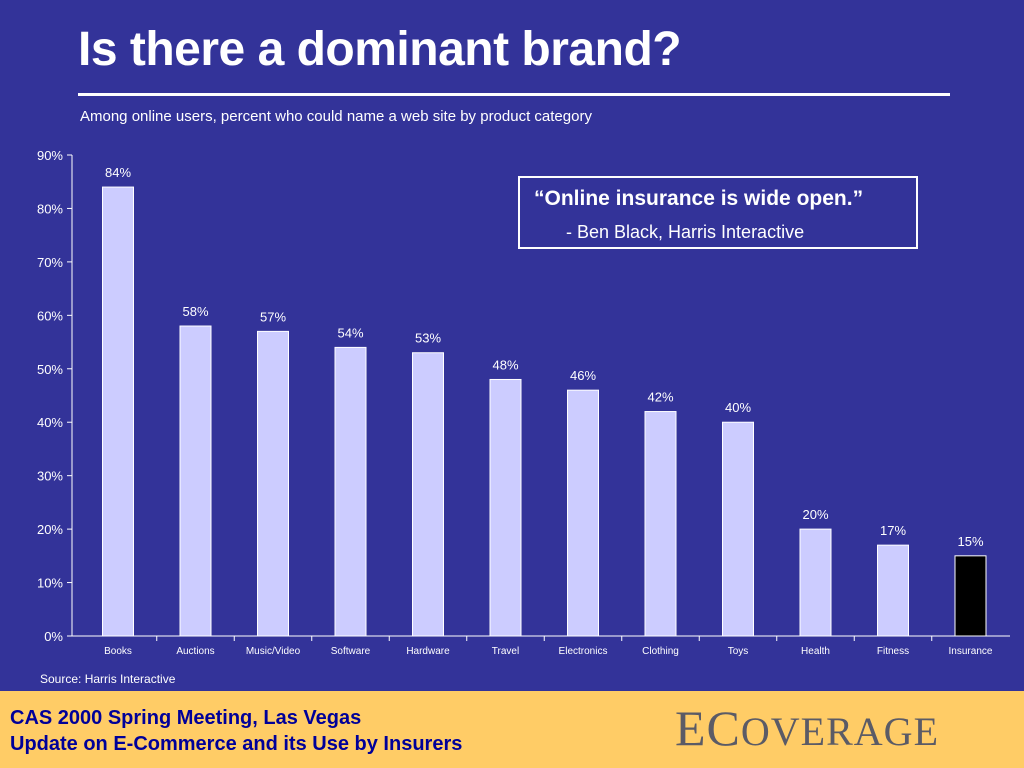 Image resolution: width=1024 pixels, height=768 pixels. I want to click on bar-value-label: 57%, so click(273, 316).